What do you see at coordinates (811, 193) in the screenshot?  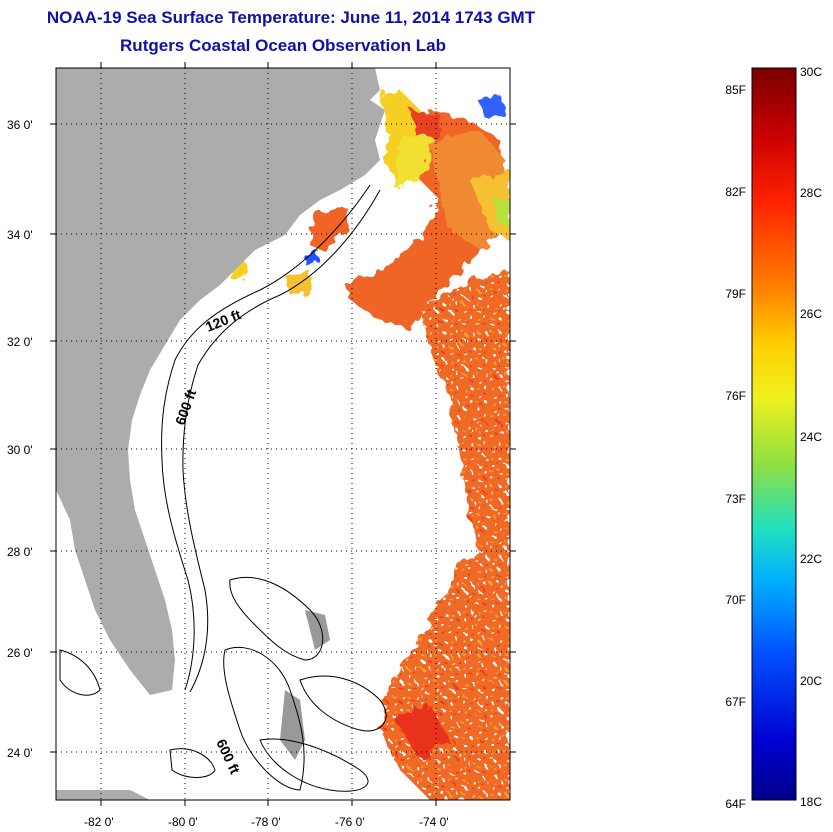 I see `celsius-label: 28C` at bounding box center [811, 193].